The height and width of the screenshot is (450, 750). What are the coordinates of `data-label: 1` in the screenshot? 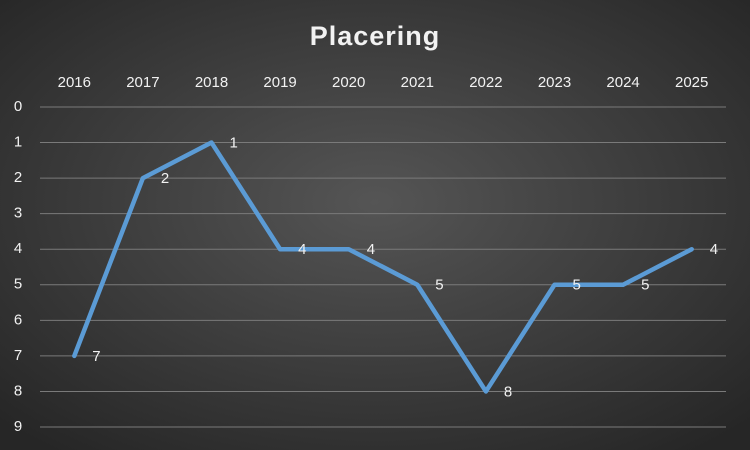 It's located at (234, 143).